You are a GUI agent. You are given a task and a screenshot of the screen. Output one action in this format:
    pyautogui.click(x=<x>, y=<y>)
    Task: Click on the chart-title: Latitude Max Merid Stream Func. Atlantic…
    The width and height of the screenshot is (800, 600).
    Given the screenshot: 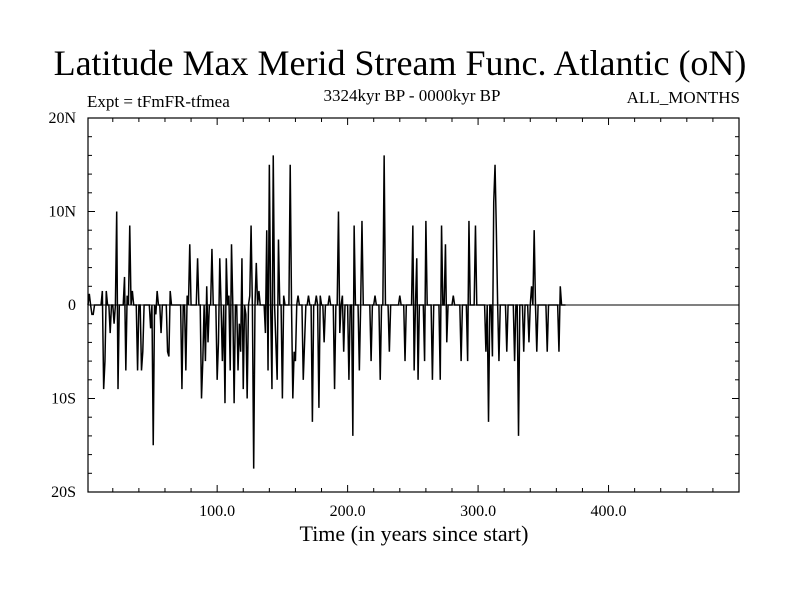 What is the action you would take?
    pyautogui.click(x=400, y=63)
    